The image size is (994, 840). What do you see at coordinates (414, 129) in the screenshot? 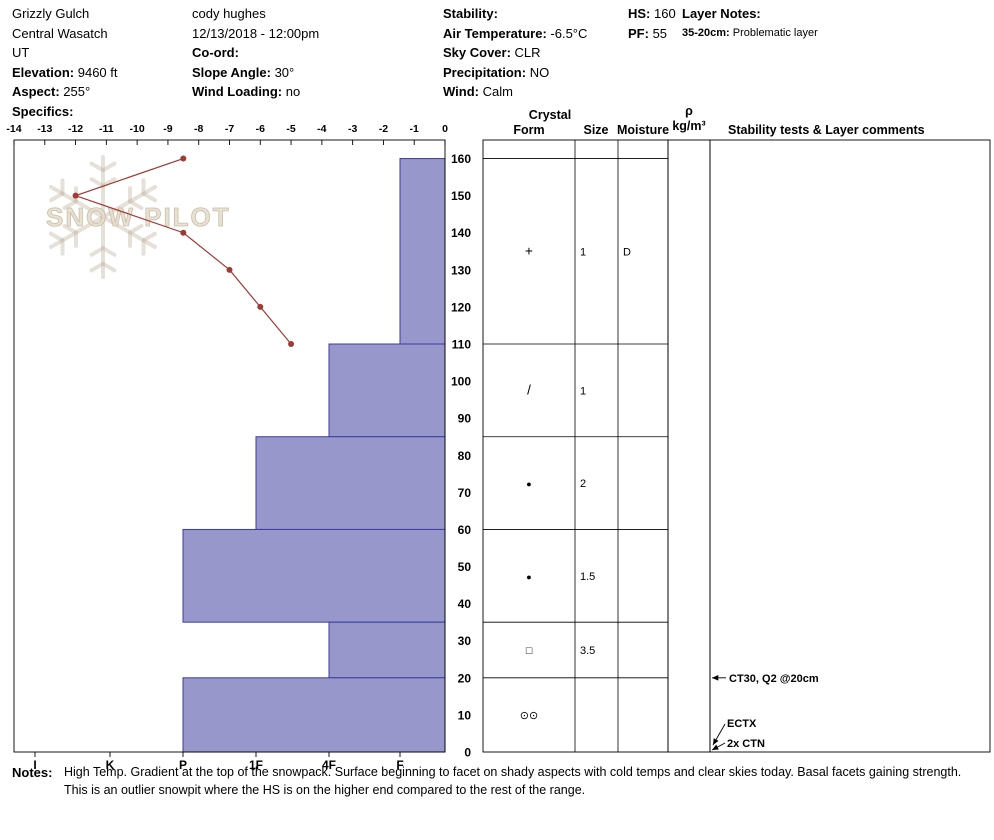
I see `temp-tick-label: -1` at bounding box center [414, 129].